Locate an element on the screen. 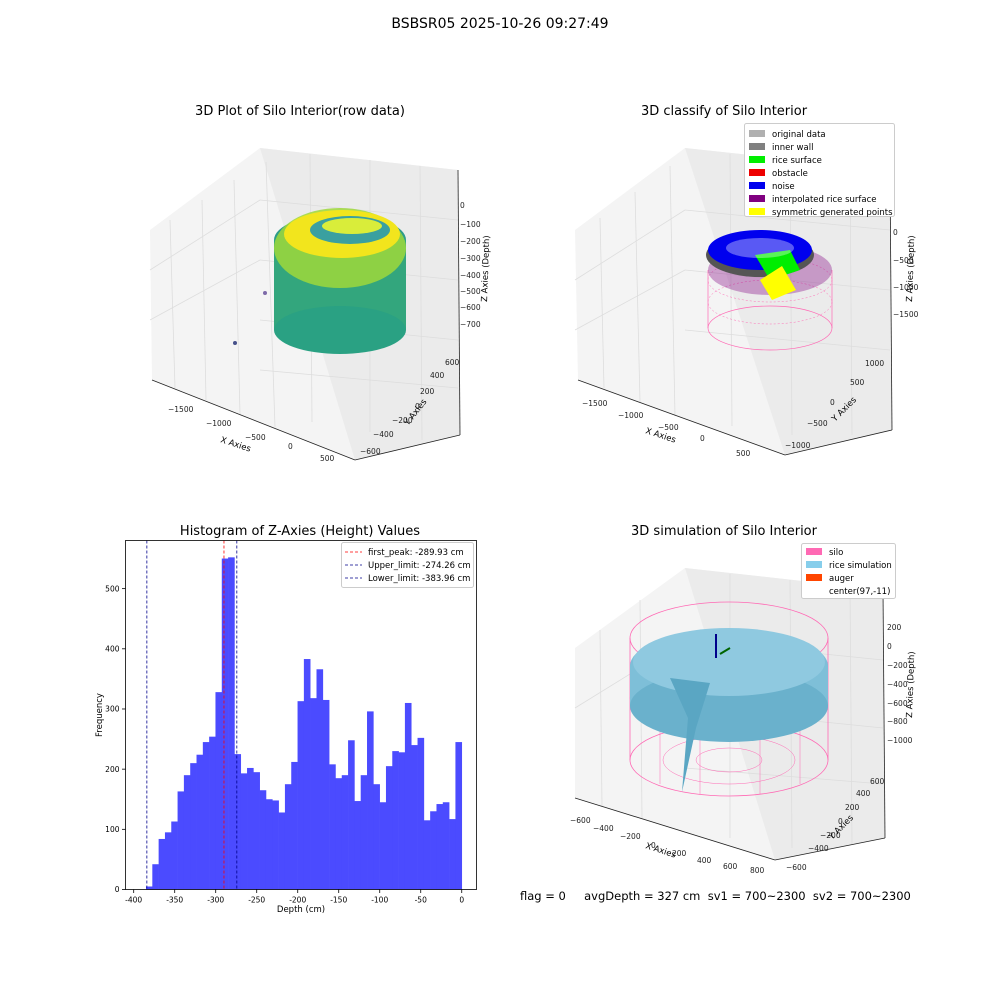  legend-label: noise is located at coordinates (783, 187).